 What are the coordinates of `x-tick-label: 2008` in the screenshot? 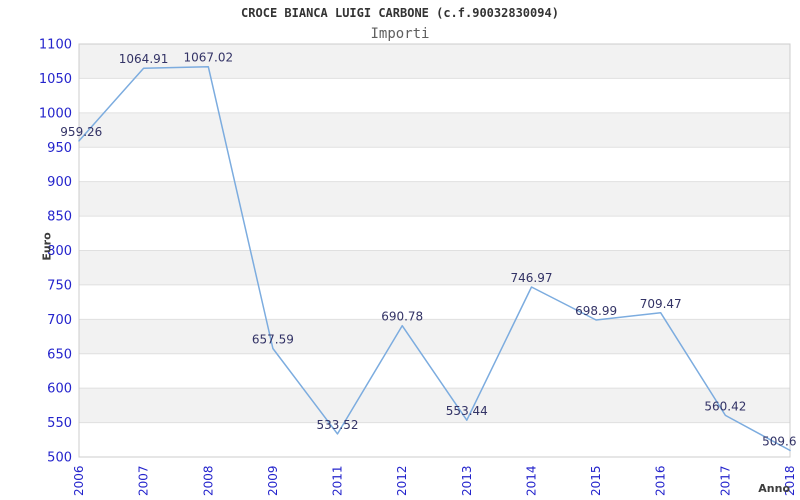 It's located at (208, 480).